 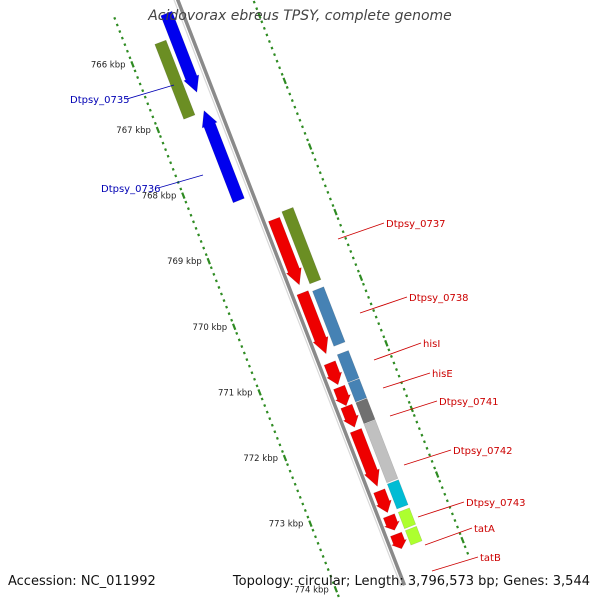 What do you see at coordinates (300, 16) in the screenshot?
I see `map-title: Acidovorax ebreus TPSY, complete genome` at bounding box center [300, 16].